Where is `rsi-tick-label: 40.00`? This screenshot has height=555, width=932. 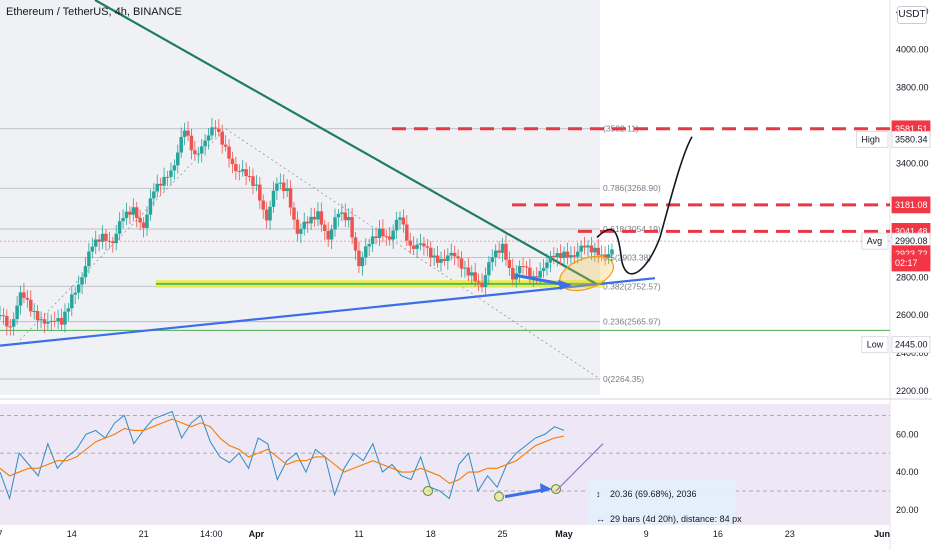 rsi-tick-label: 40.00 is located at coordinates (907, 472).